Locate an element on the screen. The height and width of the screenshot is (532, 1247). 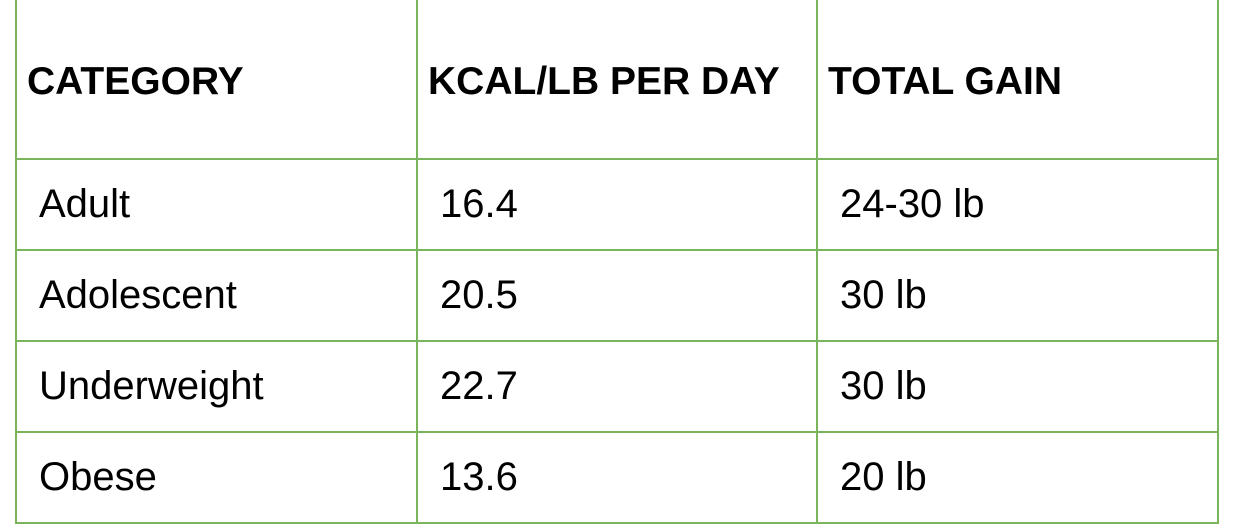
cell-kcal-per-lb: 20.5 is located at coordinates (617, 295).